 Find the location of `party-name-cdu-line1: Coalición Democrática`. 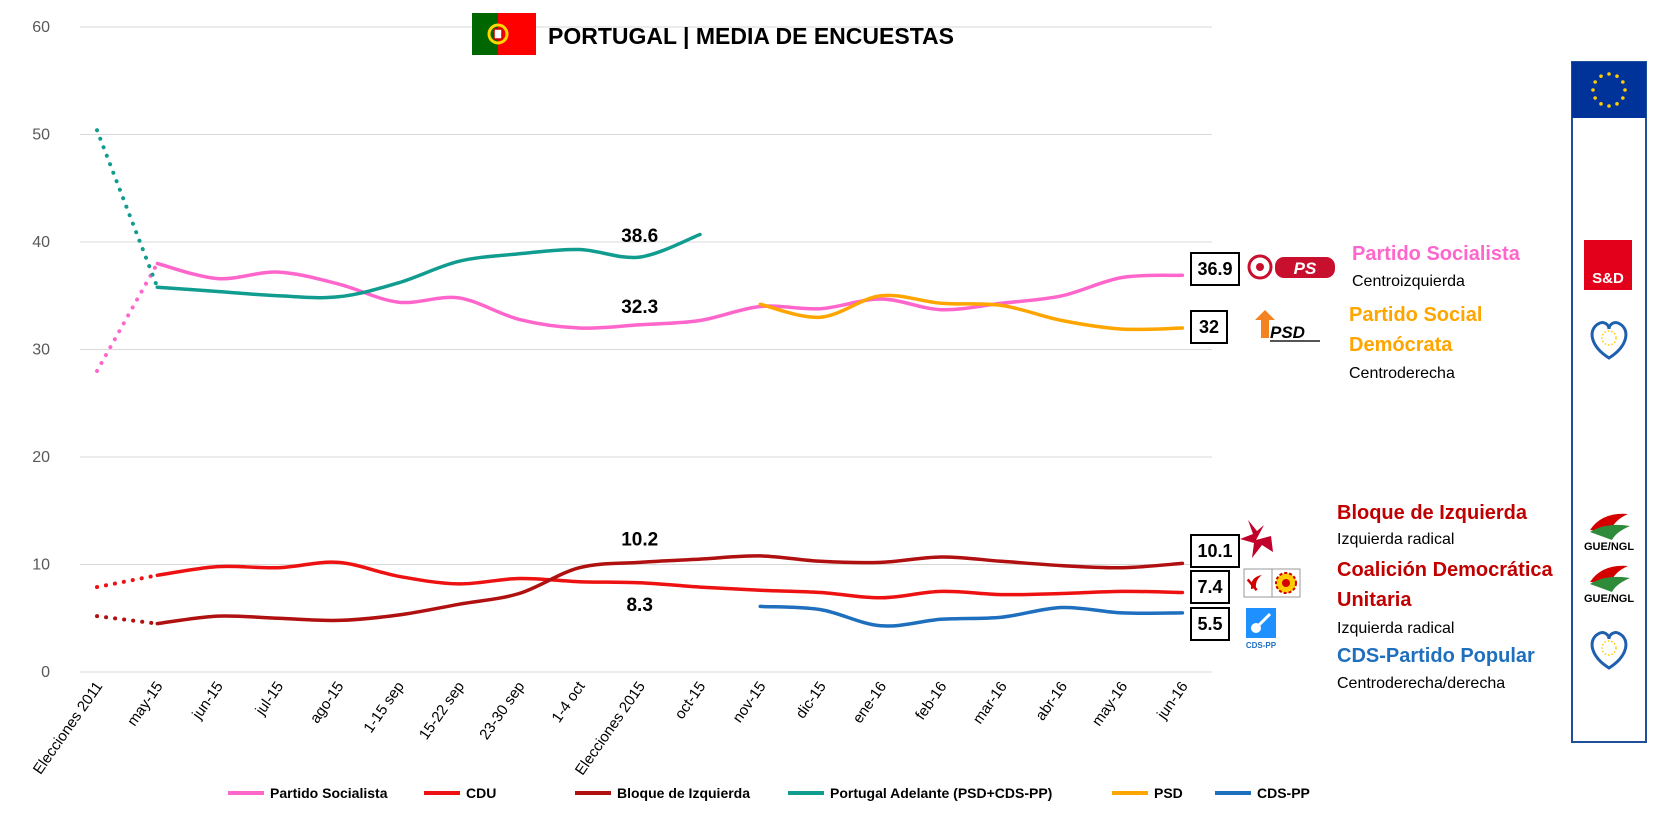

party-name-cdu-line1: Coalición Democrática is located at coordinates (1445, 570).